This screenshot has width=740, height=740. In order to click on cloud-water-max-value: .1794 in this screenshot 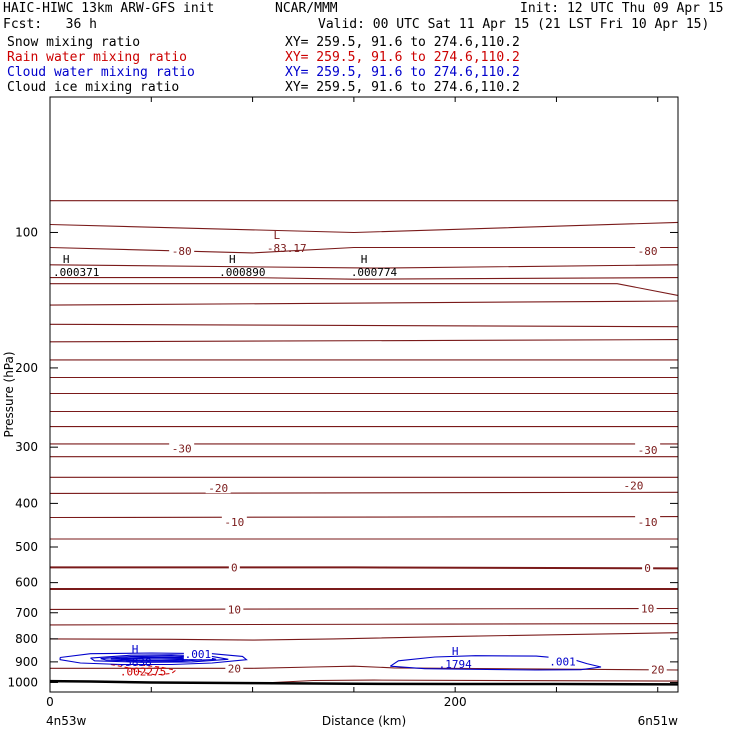, I will do `click(455, 664)`.